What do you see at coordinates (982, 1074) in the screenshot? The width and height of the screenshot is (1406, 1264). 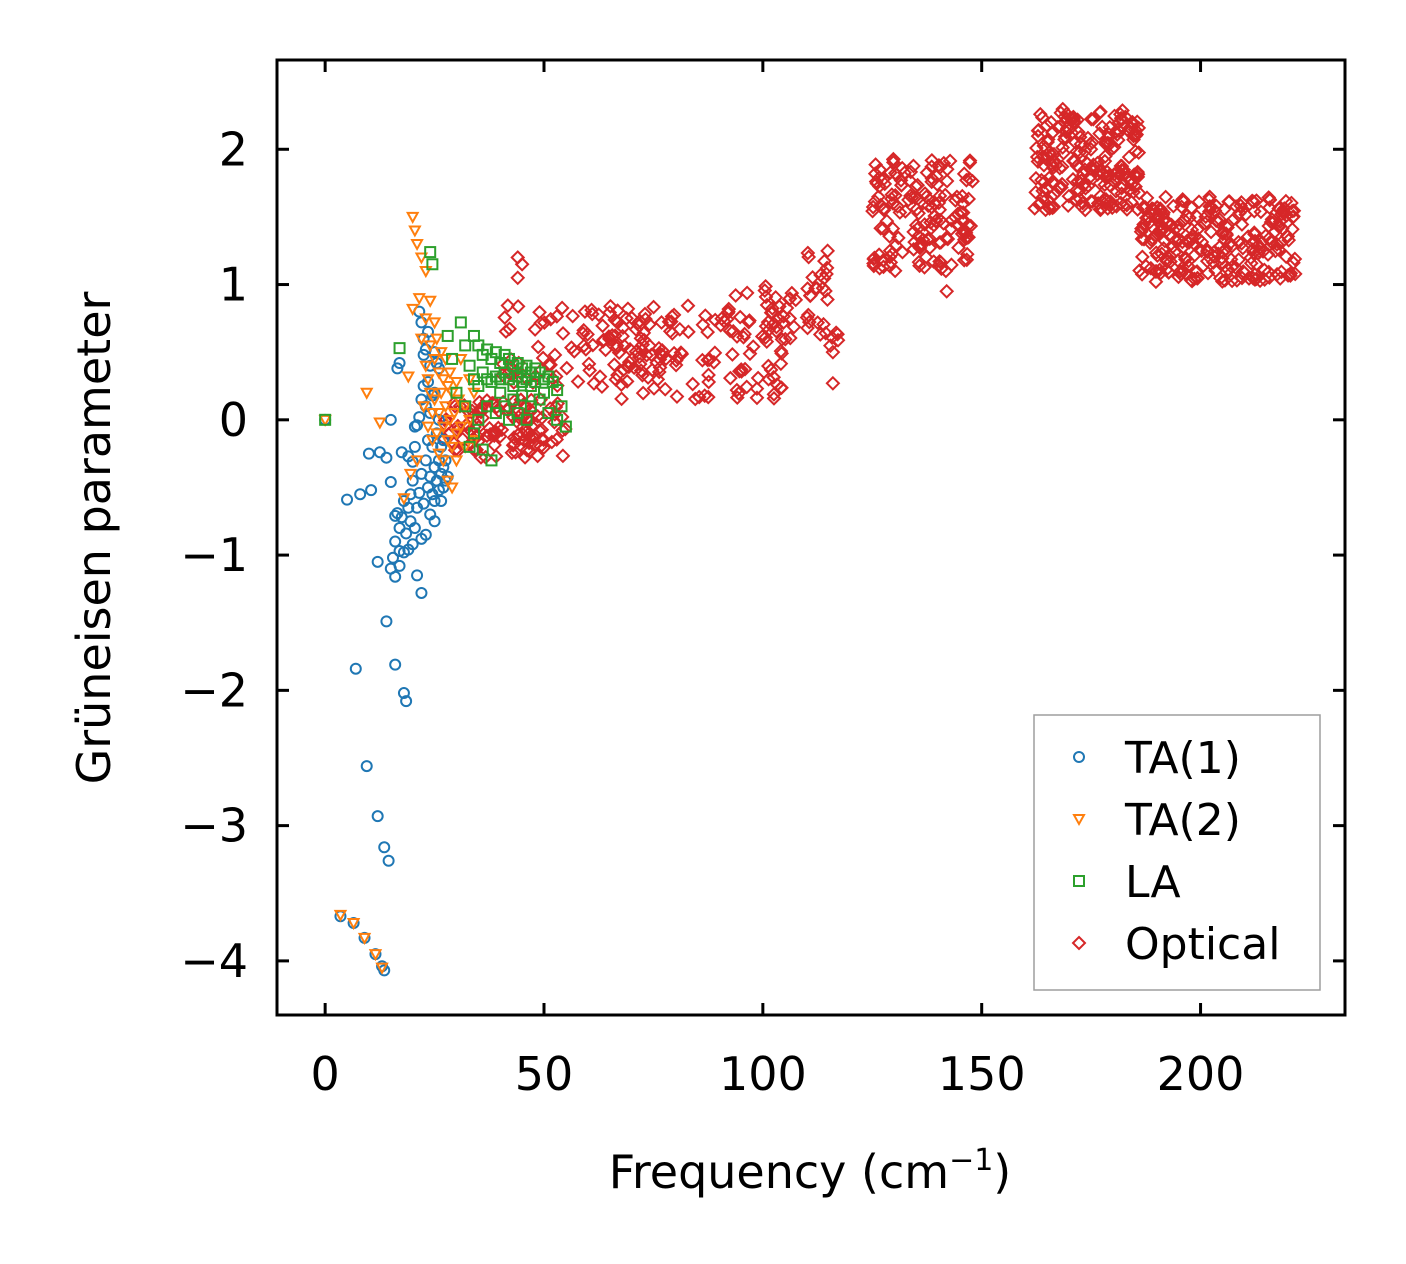 I see `x-tick-label: 150` at bounding box center [982, 1074].